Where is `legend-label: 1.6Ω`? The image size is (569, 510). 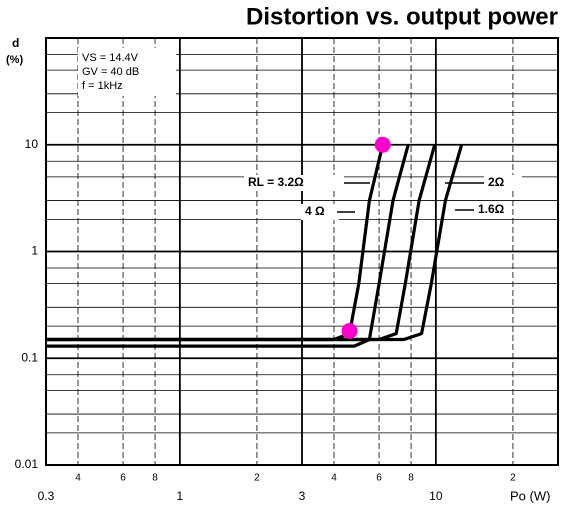
legend-label: 1.6Ω is located at coordinates (491, 209).